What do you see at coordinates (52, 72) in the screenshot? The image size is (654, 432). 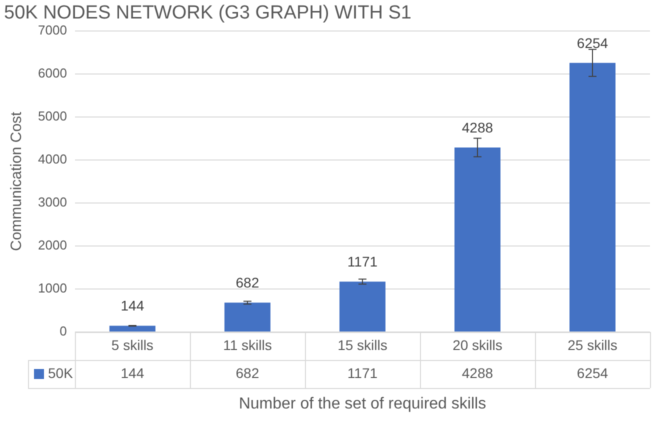 I see `y-tick-label: 6000` at bounding box center [52, 72].